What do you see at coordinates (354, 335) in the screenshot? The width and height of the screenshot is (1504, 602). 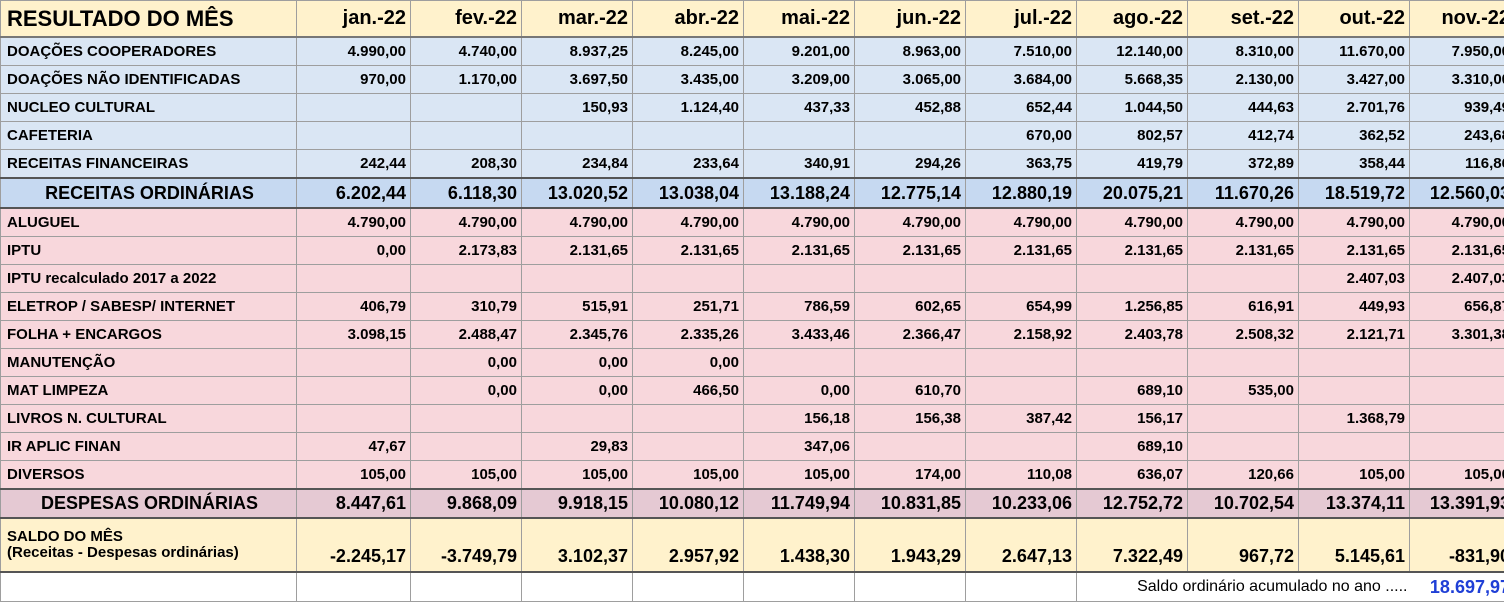 I see `value-cell: 3.098,15` at bounding box center [354, 335].